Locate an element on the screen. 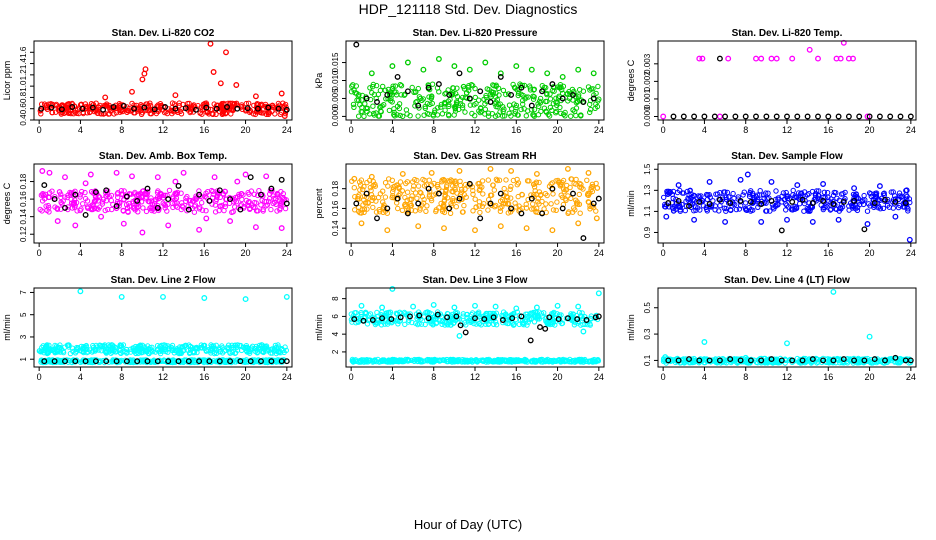 This screenshot has width=936, height=540. y-tick-label: 1.1 is located at coordinates (647, 211).